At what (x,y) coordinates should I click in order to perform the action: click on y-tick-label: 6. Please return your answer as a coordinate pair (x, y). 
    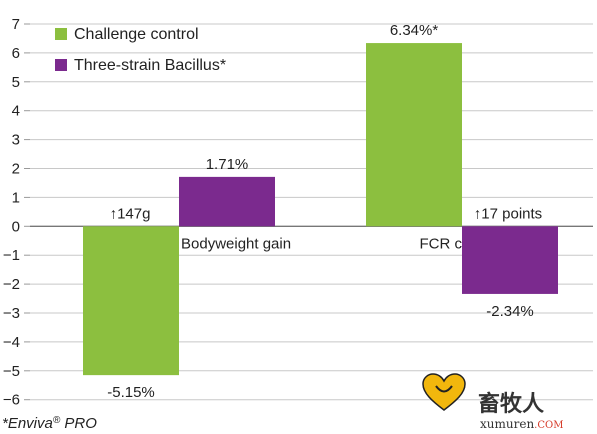
    Looking at the image, I should click on (16, 53).